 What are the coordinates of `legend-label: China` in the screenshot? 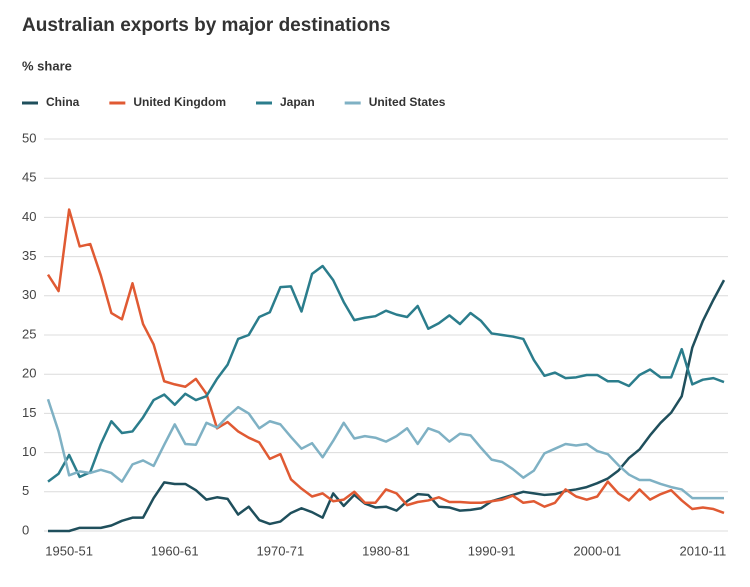 It's located at (63, 102).